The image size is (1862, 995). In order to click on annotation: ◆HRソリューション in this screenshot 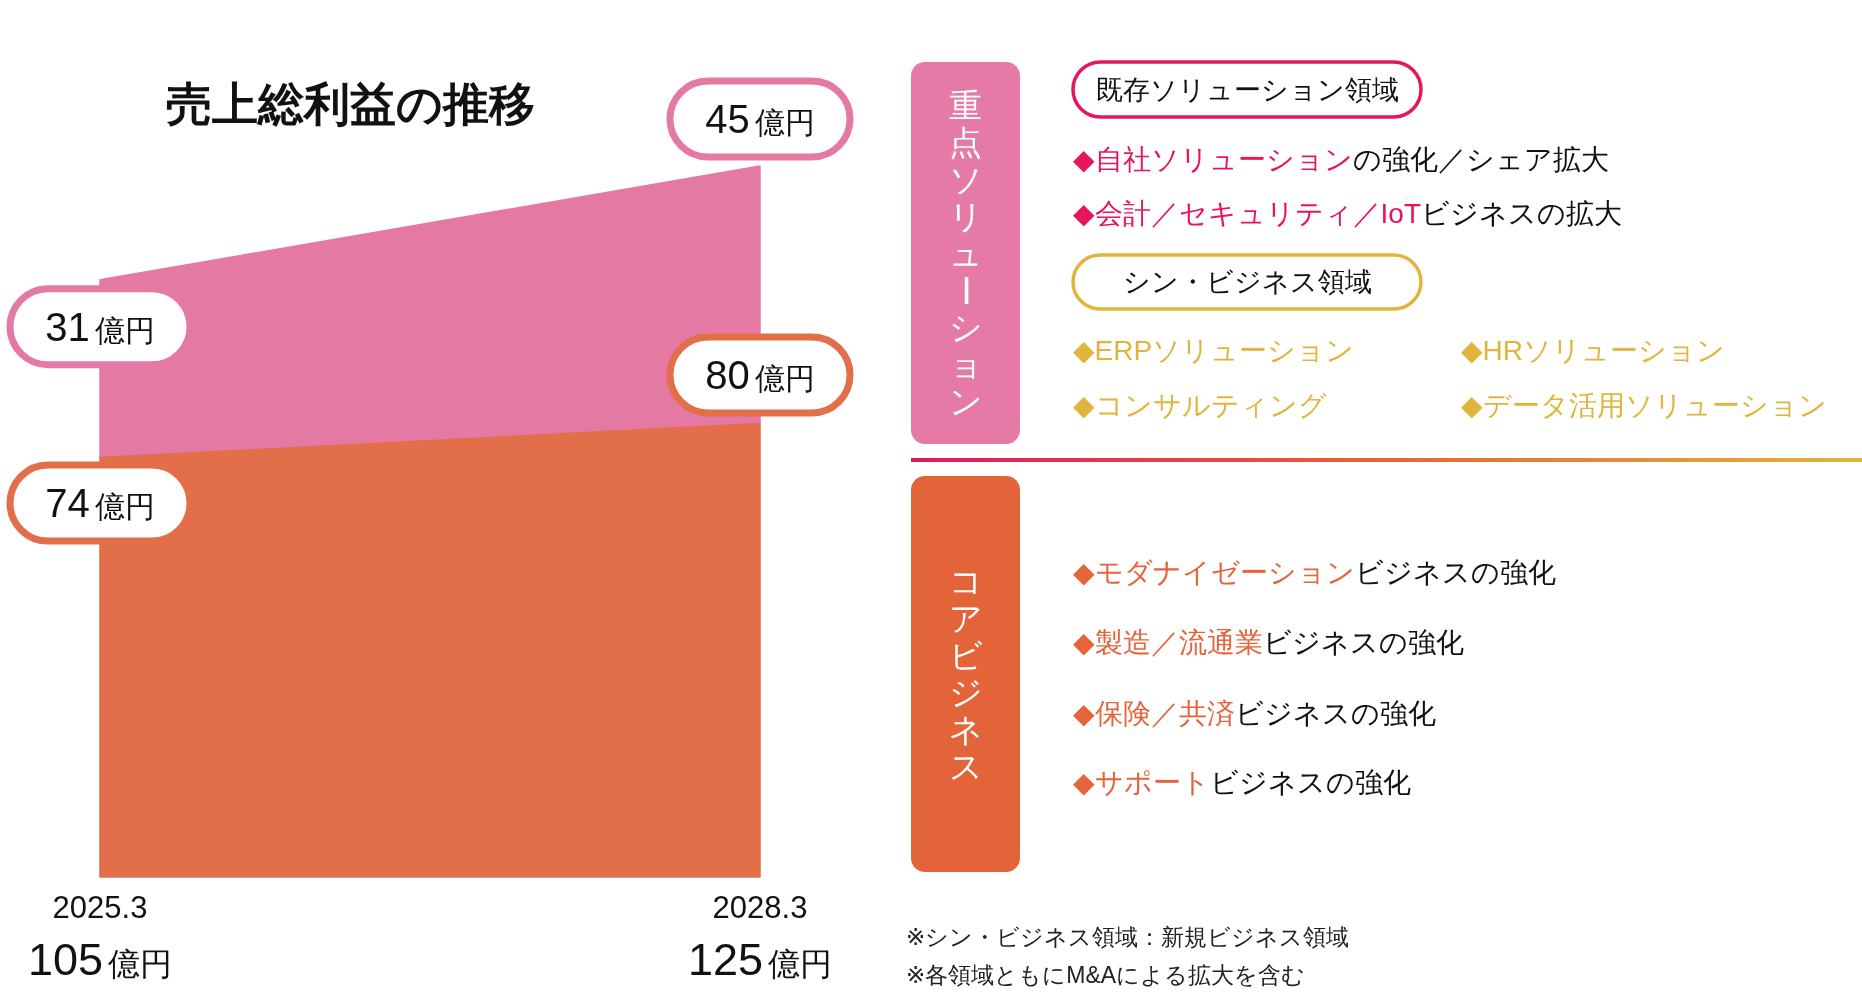, I will do `click(1593, 350)`.